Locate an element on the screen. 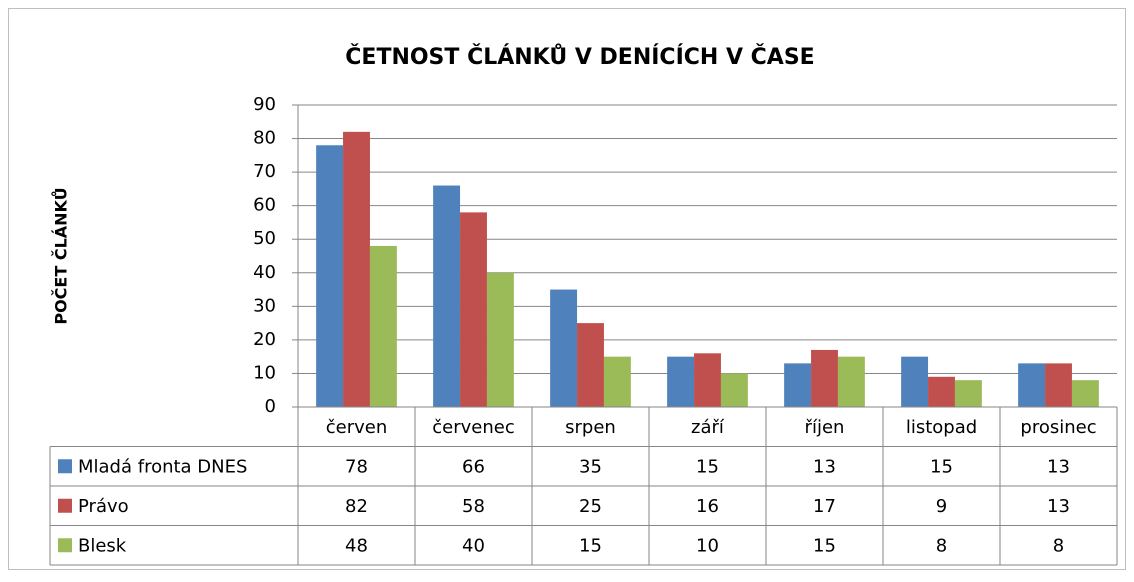 The width and height of the screenshot is (1134, 582). y-tick-label: 40 is located at coordinates (264, 272).